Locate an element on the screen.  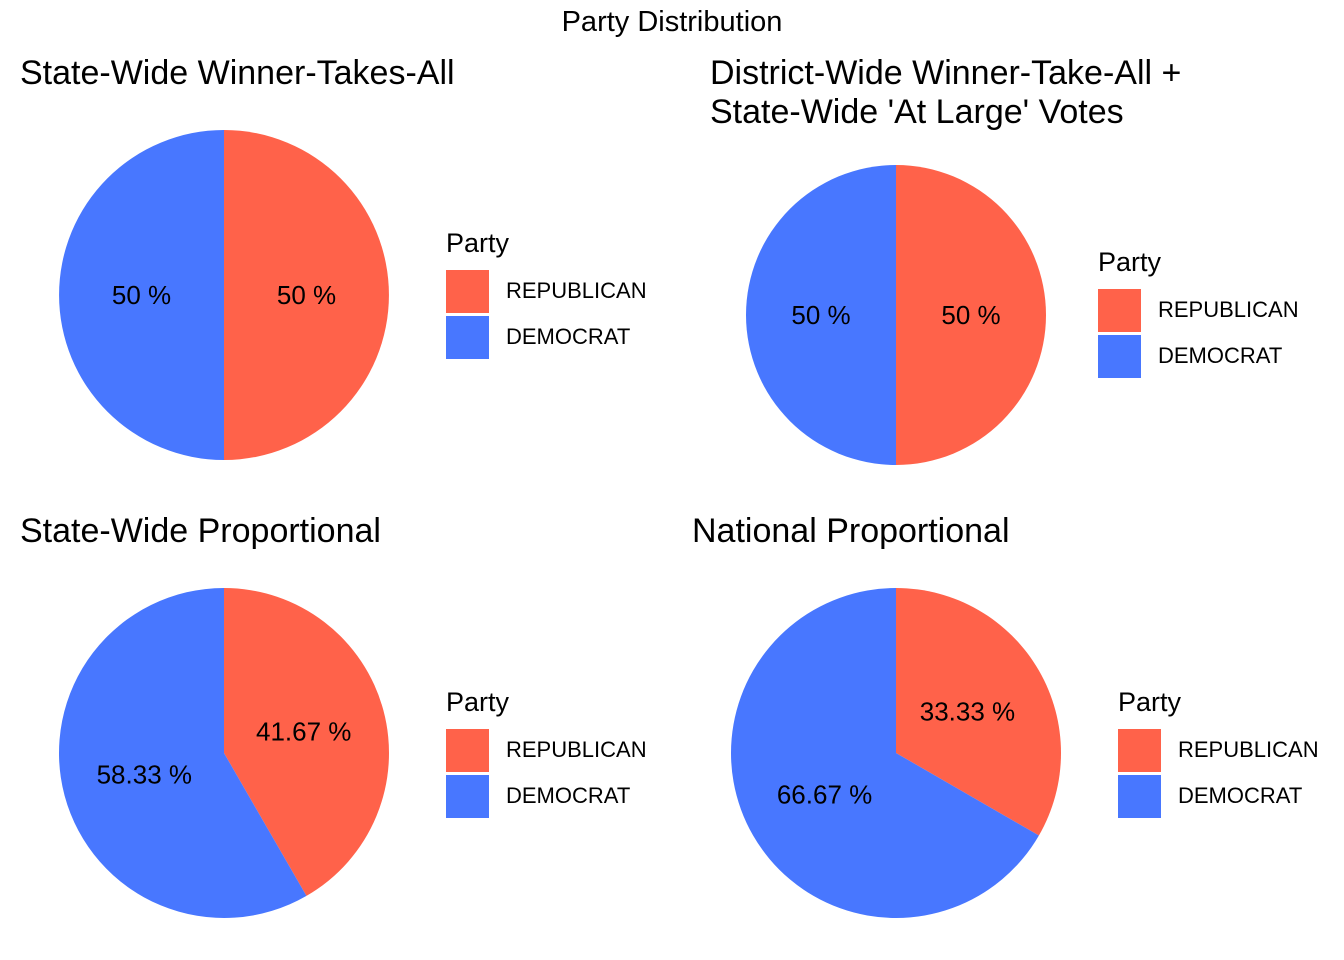
pie-chart-state-wide-proportional: 41.67 % 58.33 % is located at coordinates (223, 753).